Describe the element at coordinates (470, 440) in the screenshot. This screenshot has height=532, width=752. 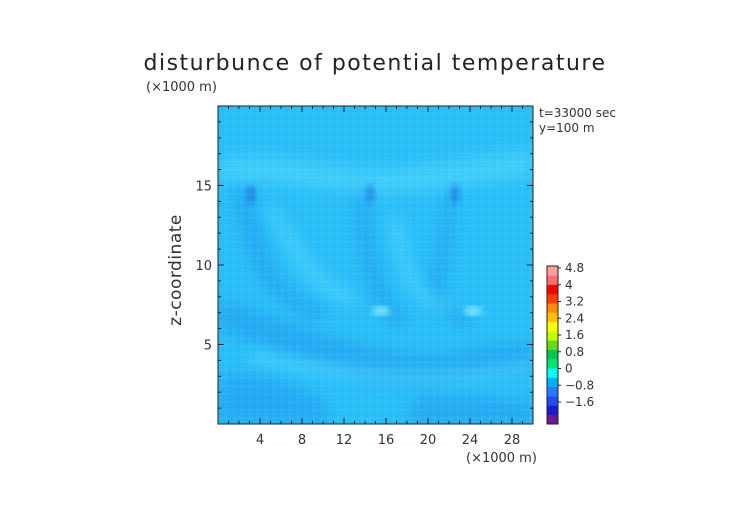
I see `x-tick-label: 24` at that location.